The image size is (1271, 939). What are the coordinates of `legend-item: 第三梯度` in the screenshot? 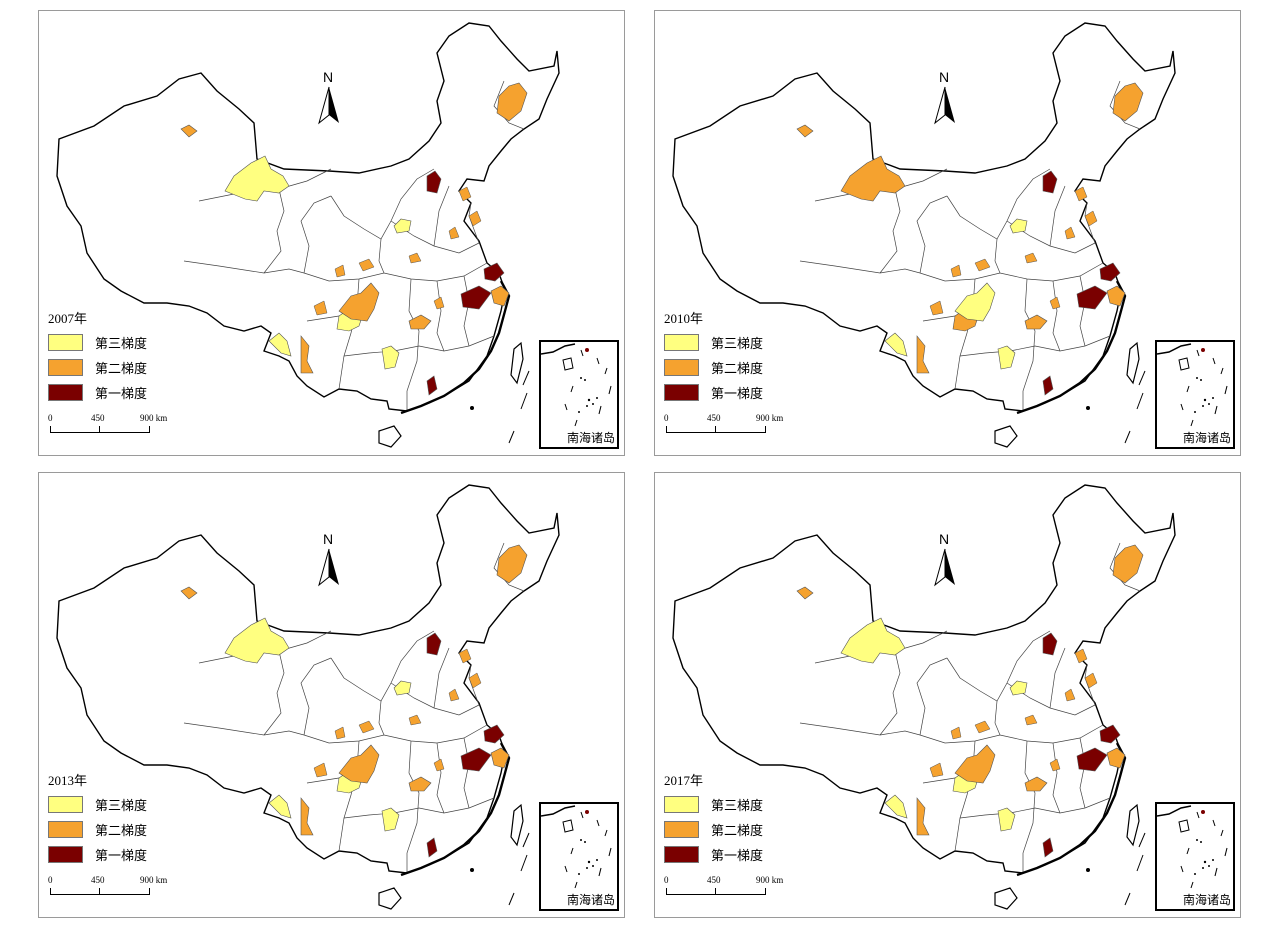 It's located at (97, 342).